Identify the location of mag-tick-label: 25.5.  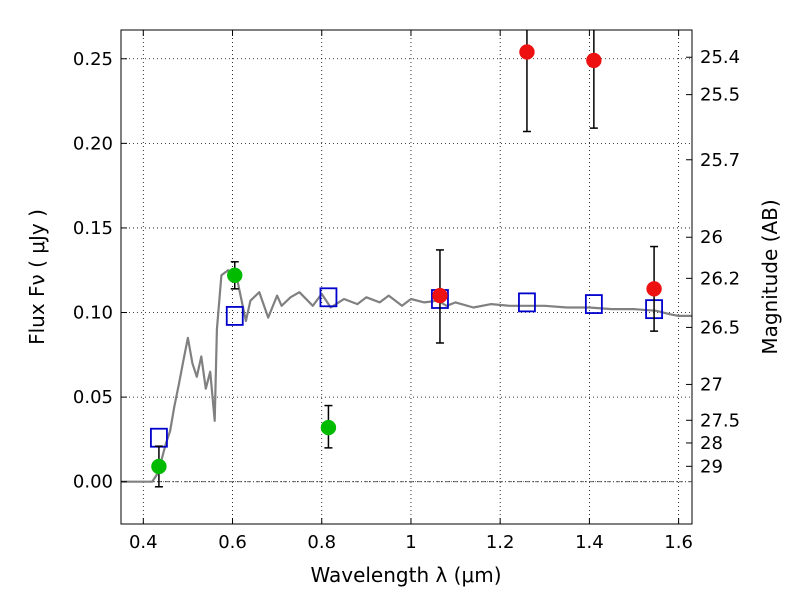
(720, 95).